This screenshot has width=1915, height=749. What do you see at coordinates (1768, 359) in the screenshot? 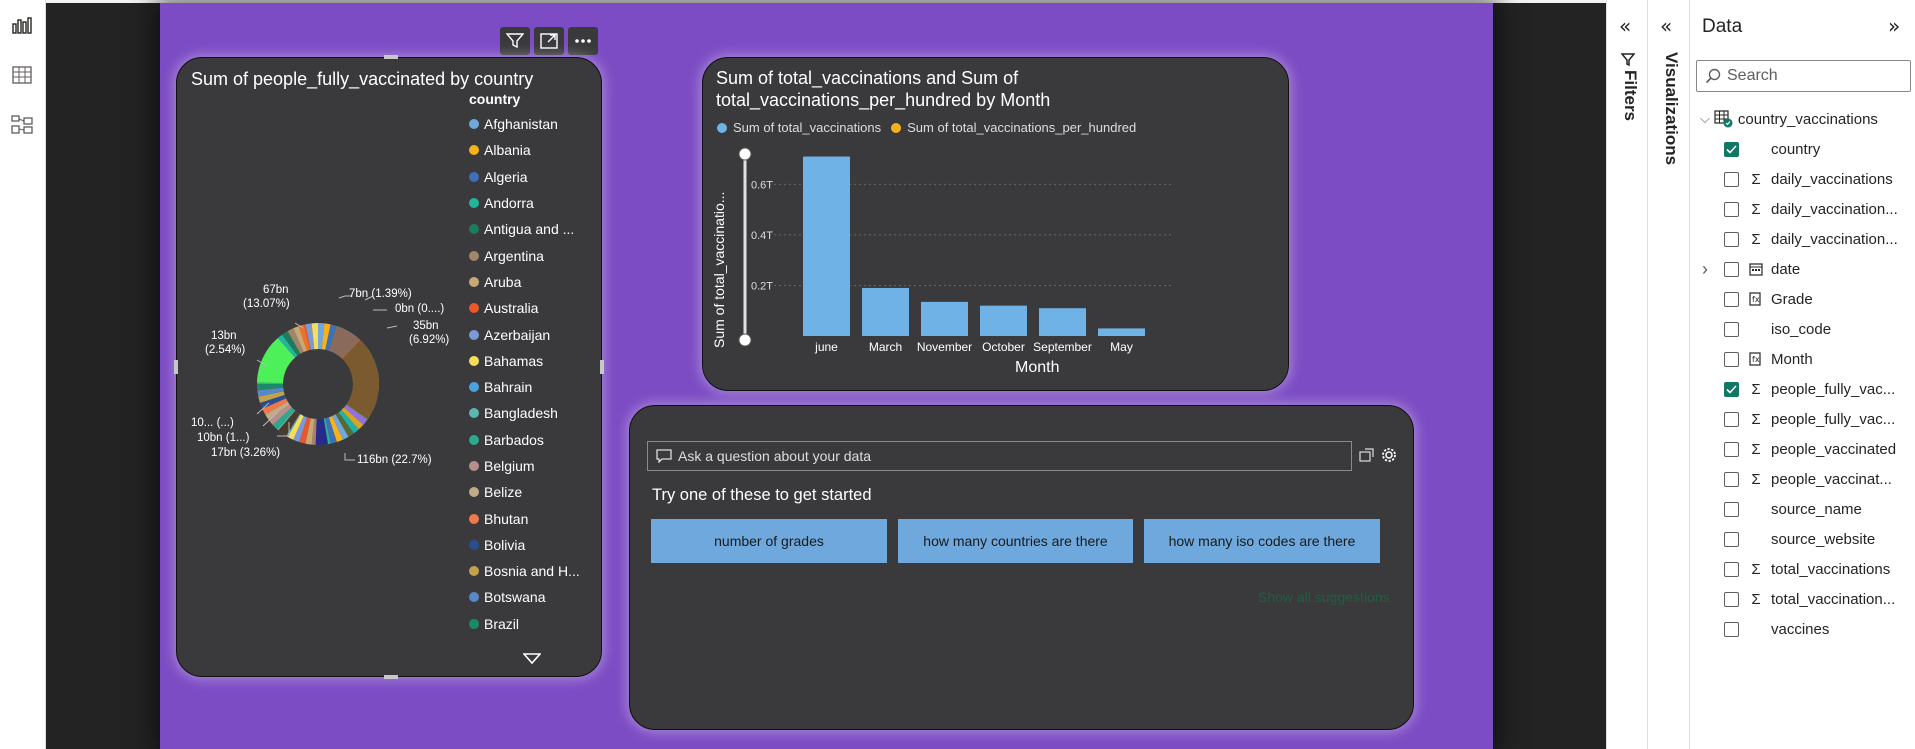
I see `field-item: fx Month` at bounding box center [1768, 359].